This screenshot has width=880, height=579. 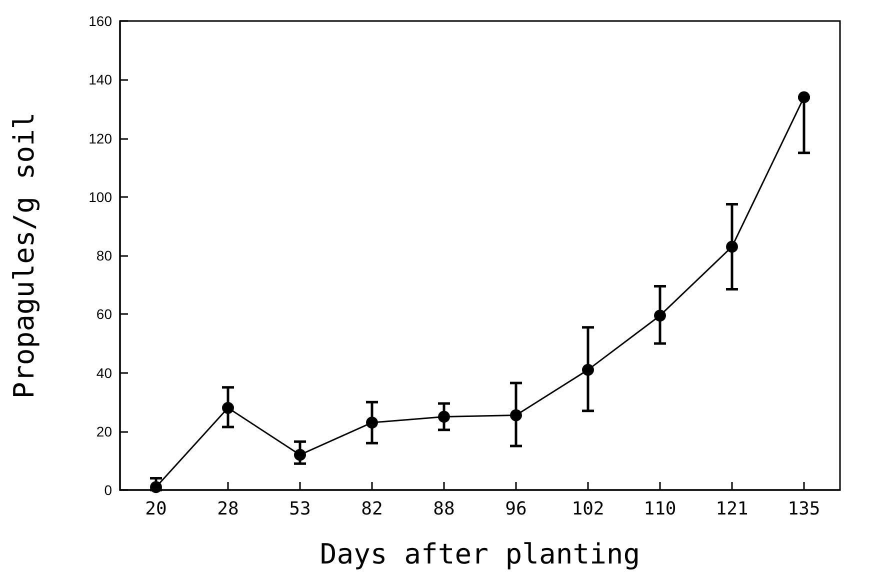 I want to click on y-tick-label: 80, so click(x=104, y=256).